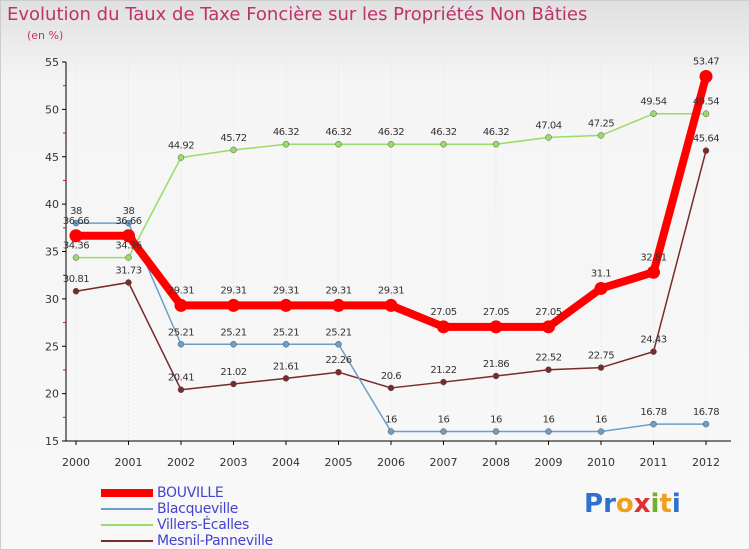 This screenshot has width=750, height=550. I want to click on chart-subtitle: (en %), so click(45, 35).